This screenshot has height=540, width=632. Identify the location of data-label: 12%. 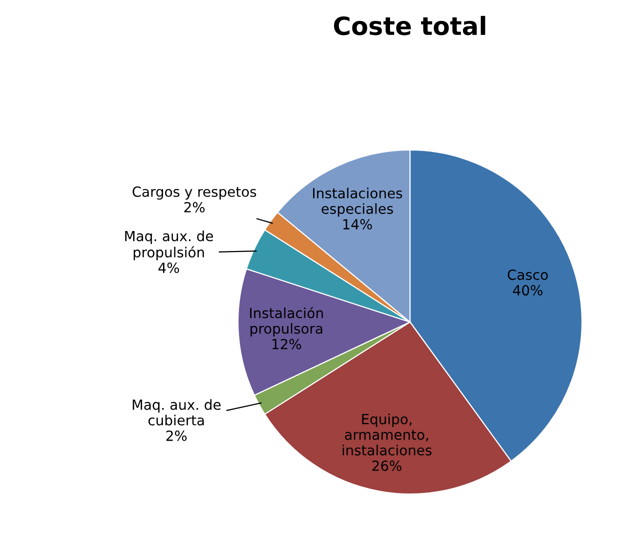
(287, 344).